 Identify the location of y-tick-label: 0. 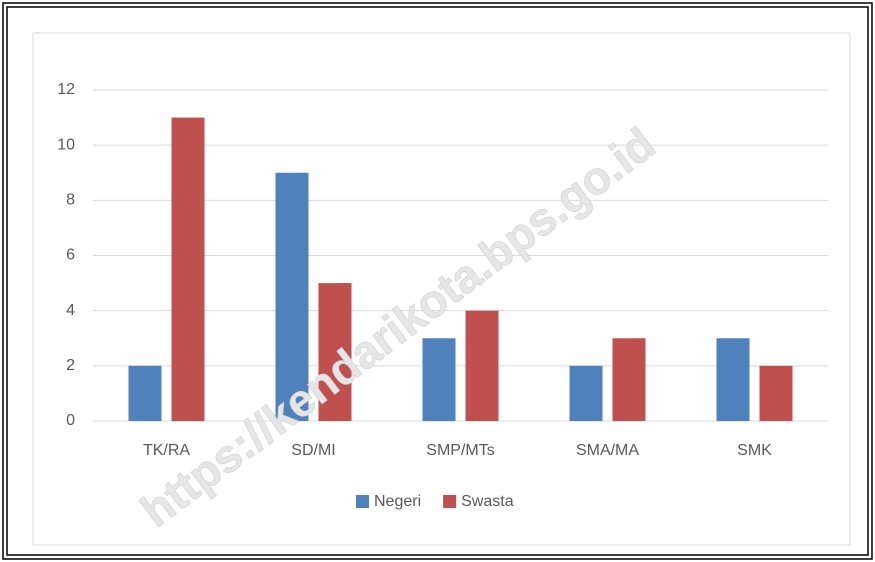
(70, 420).